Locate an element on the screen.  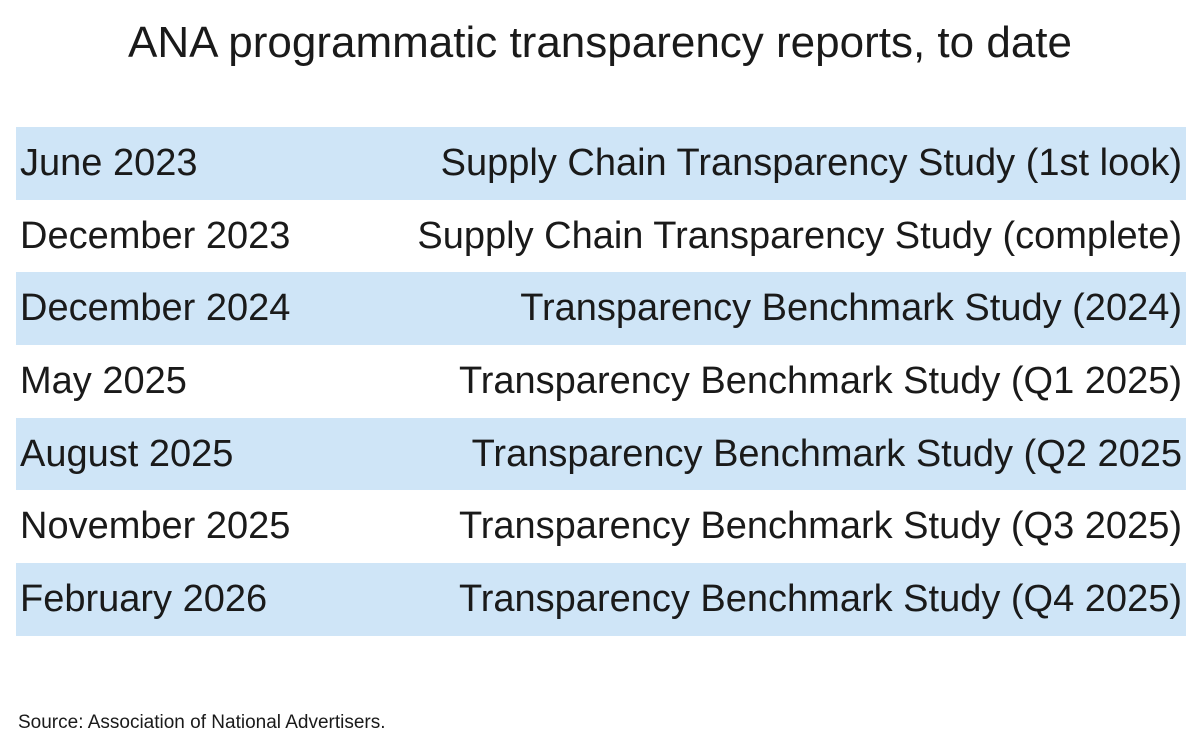
report-cell: Transparency Benchmark Study (Q1 2025) is located at coordinates (820, 380).